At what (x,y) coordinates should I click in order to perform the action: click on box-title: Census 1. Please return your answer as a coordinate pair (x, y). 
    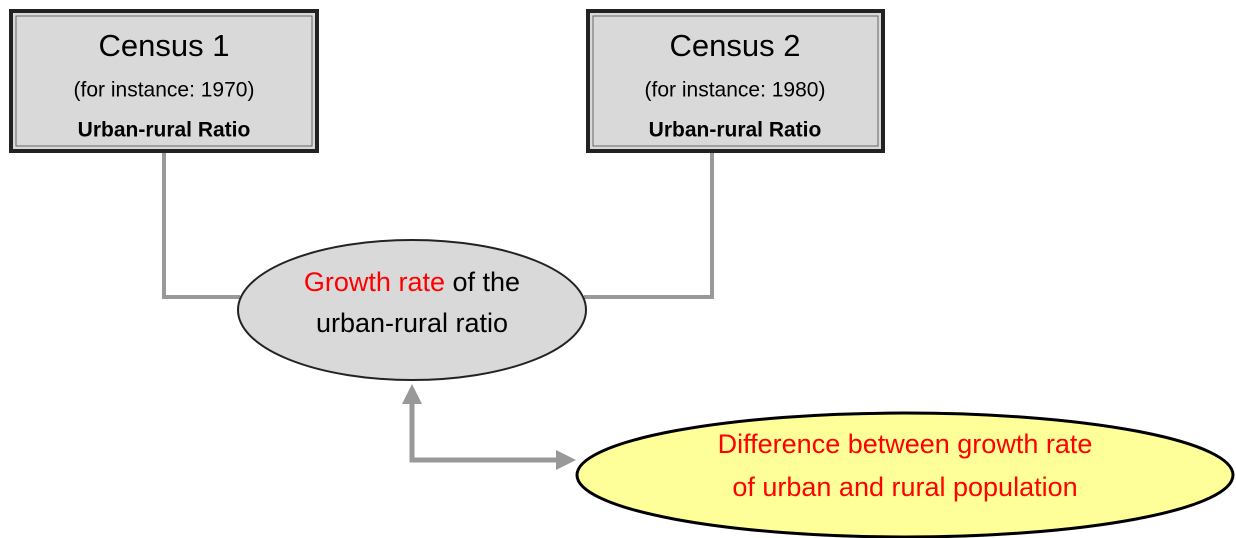
    Looking at the image, I should click on (164, 45).